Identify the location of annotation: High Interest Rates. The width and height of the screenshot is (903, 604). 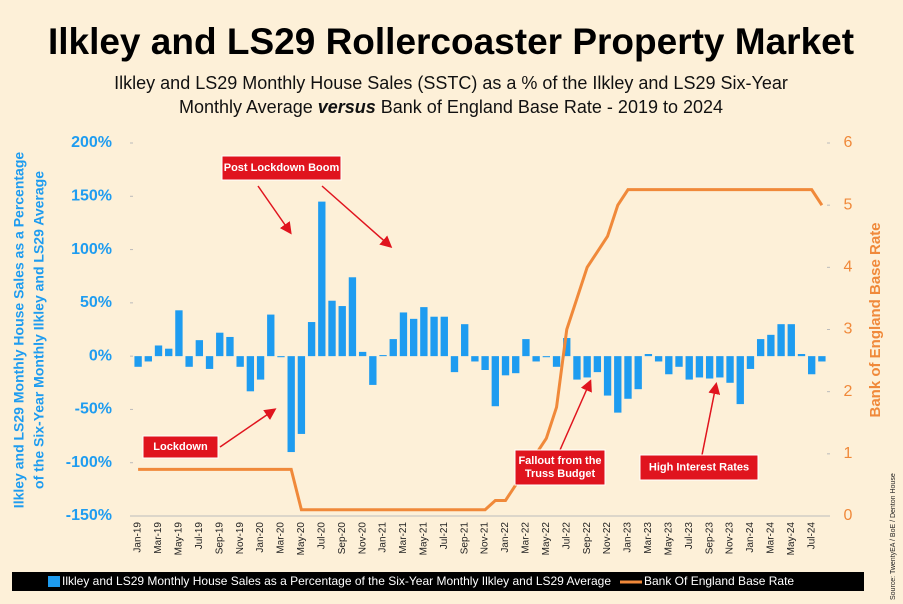
(699, 467).